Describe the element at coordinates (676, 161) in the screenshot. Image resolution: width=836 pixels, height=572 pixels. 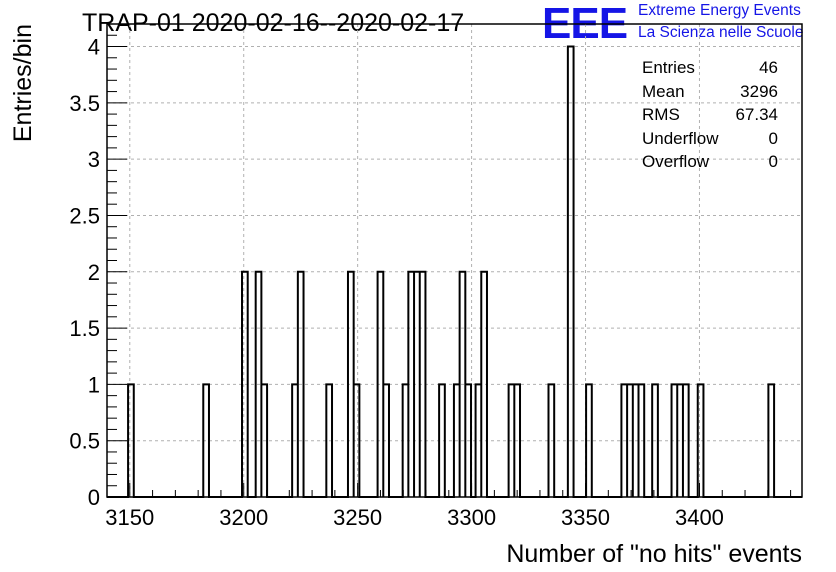
I see `stats-label: Overflow` at that location.